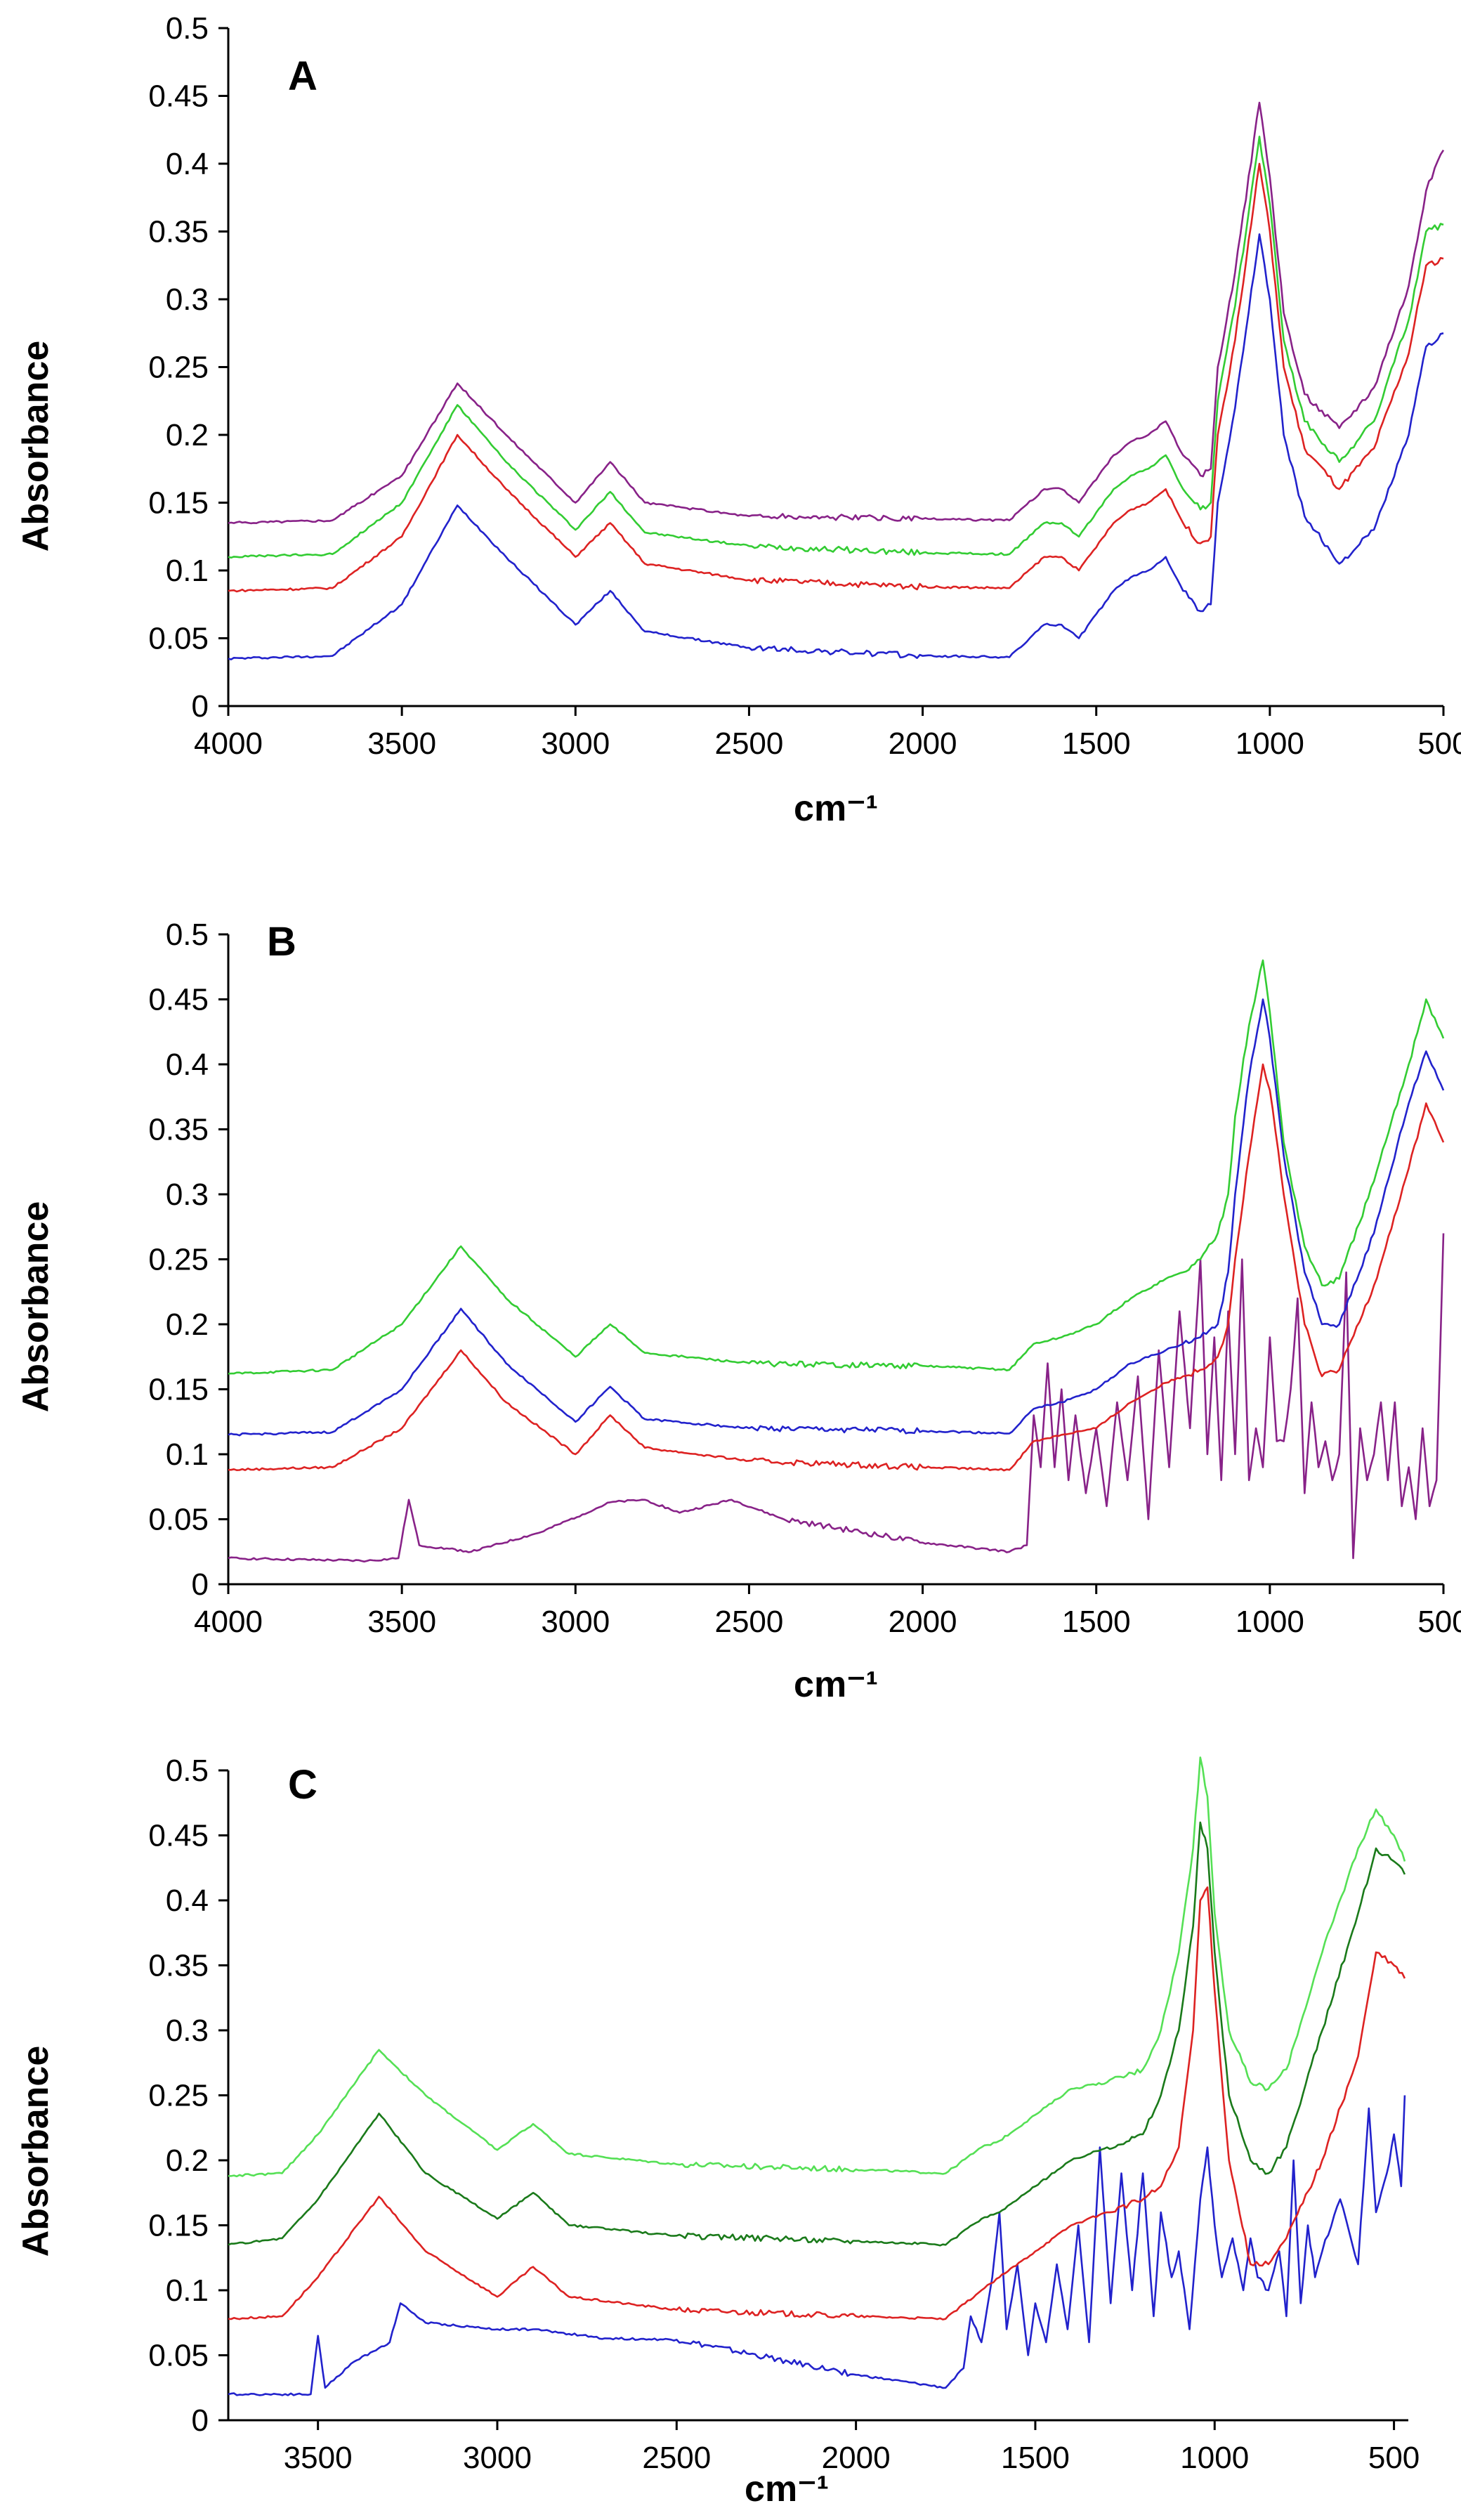 The height and width of the screenshot is (2520, 1461). I want to click on x-axis-title-c: cm⁻¹, so click(787, 2489).